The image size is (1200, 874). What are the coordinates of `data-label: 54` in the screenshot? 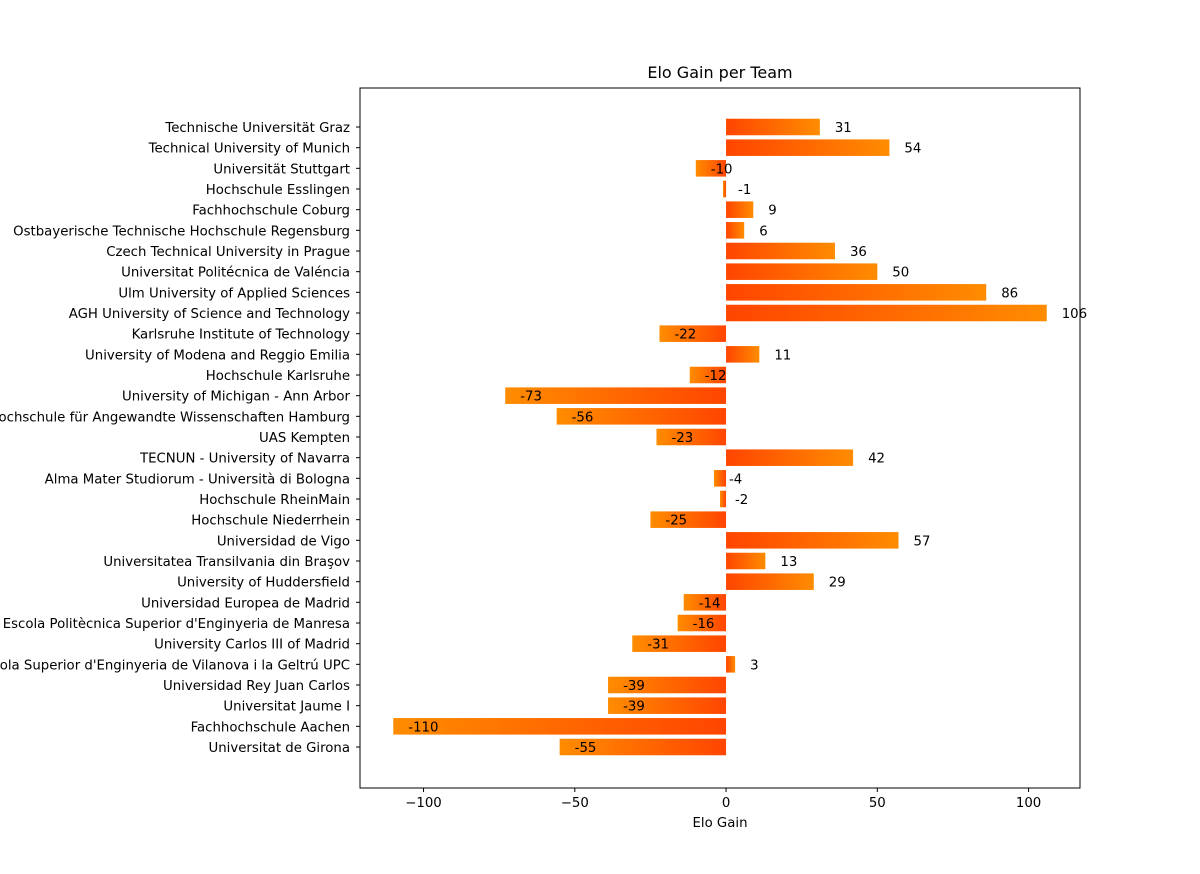 It's located at (912, 149).